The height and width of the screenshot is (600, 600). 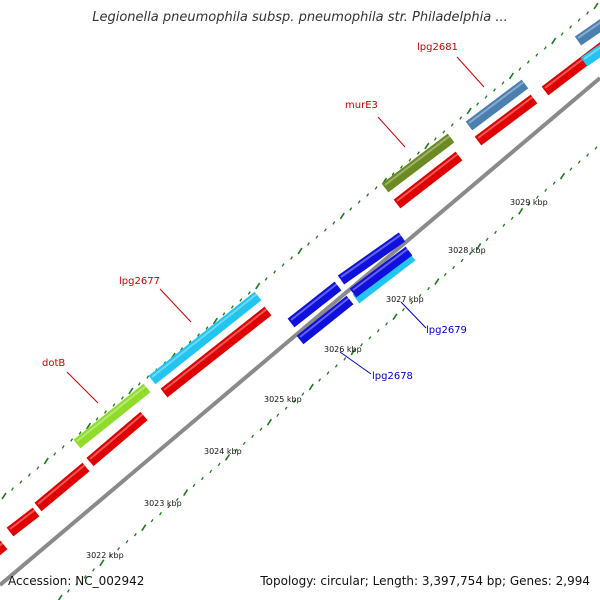 What do you see at coordinates (163, 503) in the screenshot?
I see `scale-label: 3023 kbp` at bounding box center [163, 503].